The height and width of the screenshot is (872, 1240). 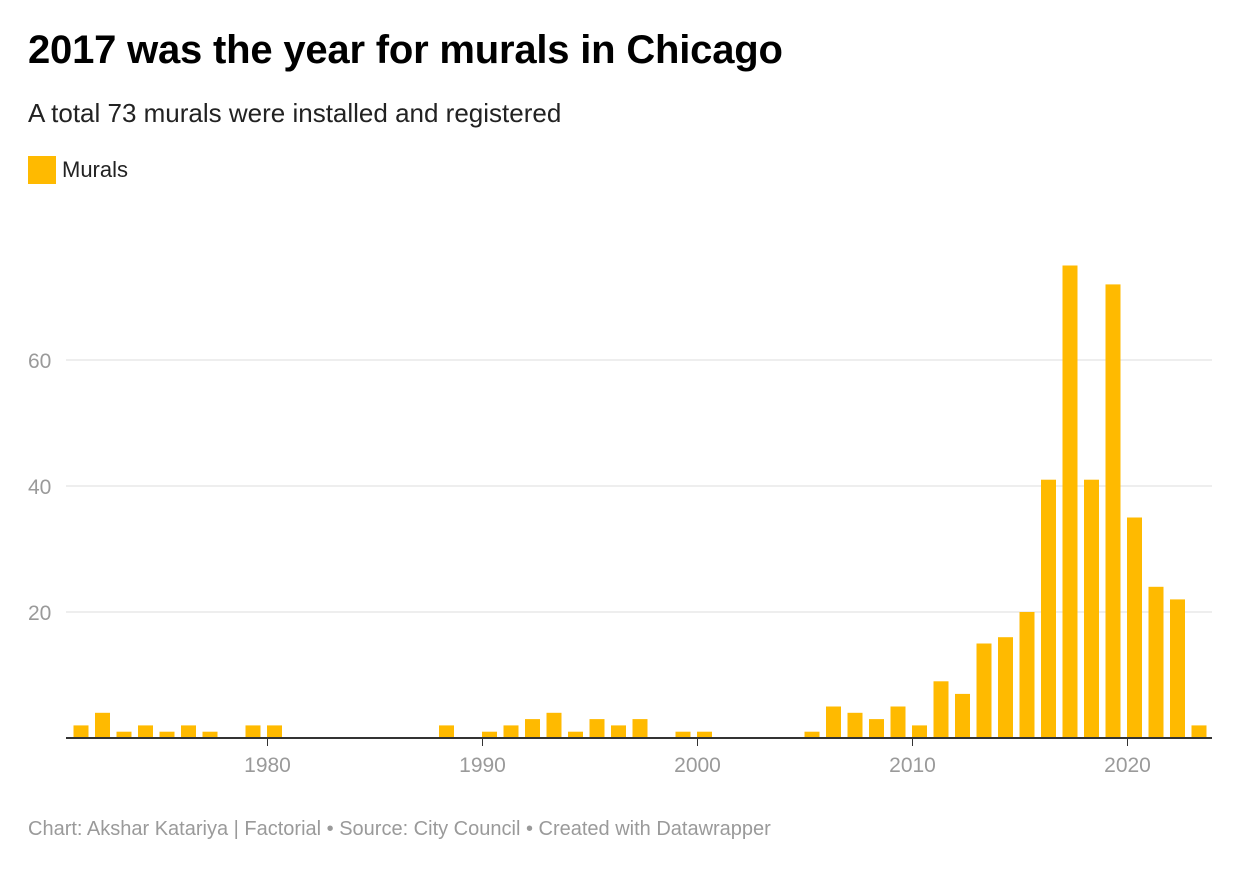 What do you see at coordinates (267, 765) in the screenshot?
I see `x-tick-label-1980: 1980` at bounding box center [267, 765].